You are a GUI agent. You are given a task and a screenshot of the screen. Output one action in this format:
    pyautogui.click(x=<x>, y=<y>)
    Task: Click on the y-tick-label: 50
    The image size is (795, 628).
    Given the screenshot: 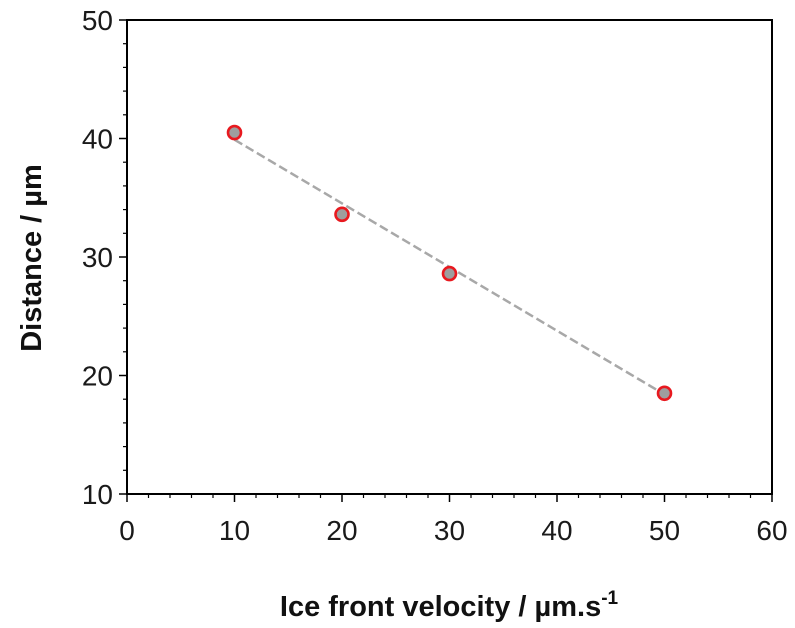 What is the action you would take?
    pyautogui.click(x=97, y=20)
    